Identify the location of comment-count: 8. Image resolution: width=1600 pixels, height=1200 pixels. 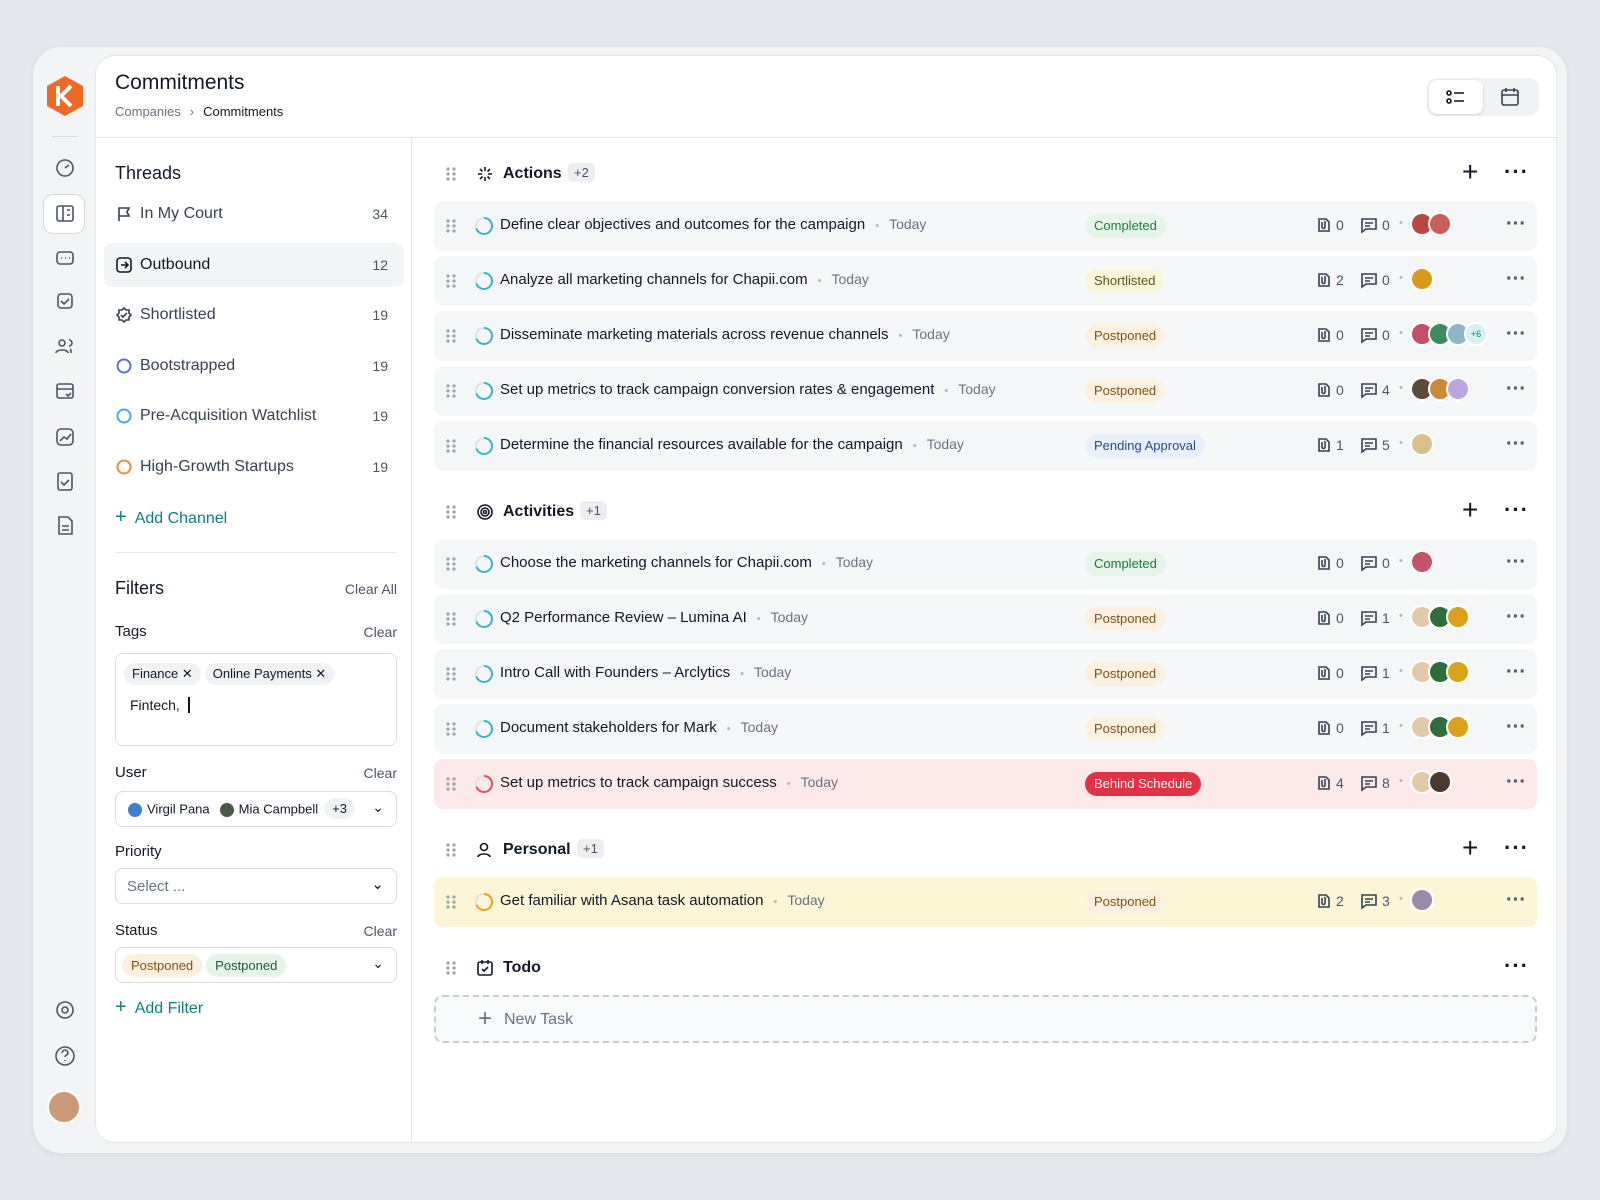
(1386, 783).